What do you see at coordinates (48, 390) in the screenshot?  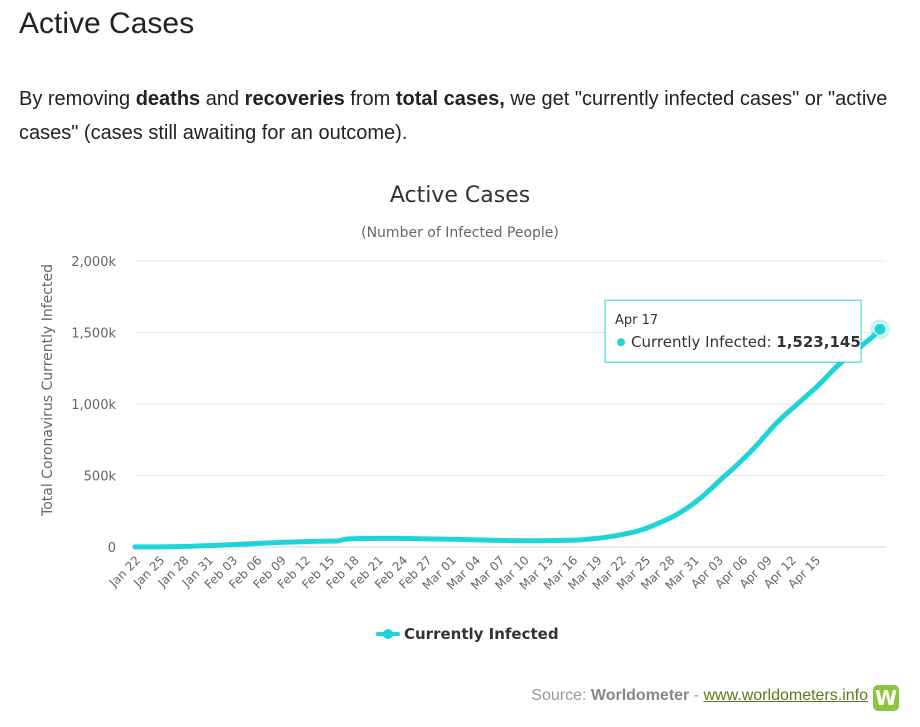 I see `y-axis-label: Total Coronavirus Currently Infected` at bounding box center [48, 390].